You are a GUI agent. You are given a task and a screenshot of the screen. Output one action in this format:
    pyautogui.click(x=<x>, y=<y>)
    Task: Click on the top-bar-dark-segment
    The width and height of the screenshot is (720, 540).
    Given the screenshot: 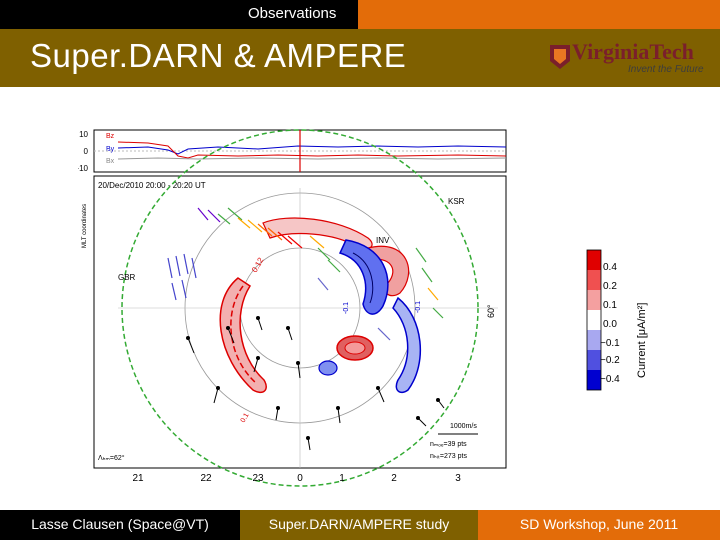 What is the action you would take?
    pyautogui.click(x=179, y=14)
    